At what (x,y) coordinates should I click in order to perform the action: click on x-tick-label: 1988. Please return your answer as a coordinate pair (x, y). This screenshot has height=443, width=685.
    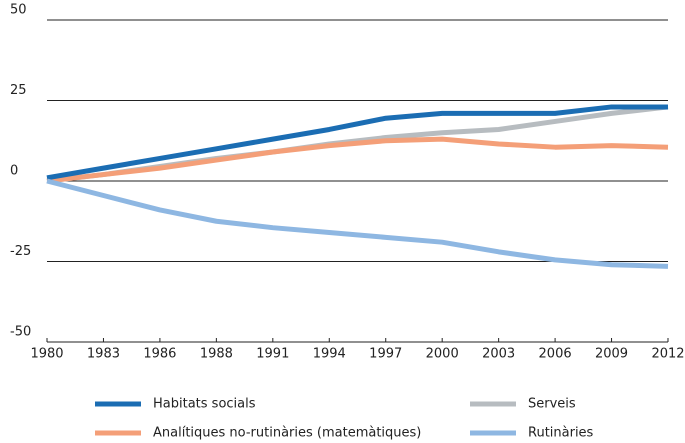
    Looking at the image, I should click on (216, 354).